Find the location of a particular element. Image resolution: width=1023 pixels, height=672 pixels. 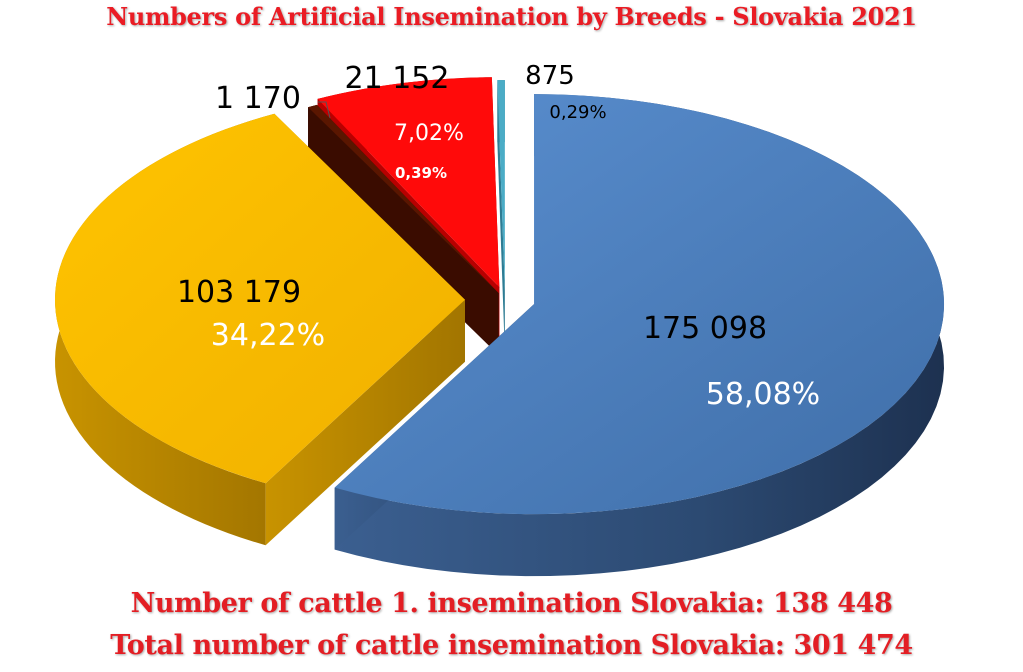

slice-value-label: 1 170 is located at coordinates (258, 98).